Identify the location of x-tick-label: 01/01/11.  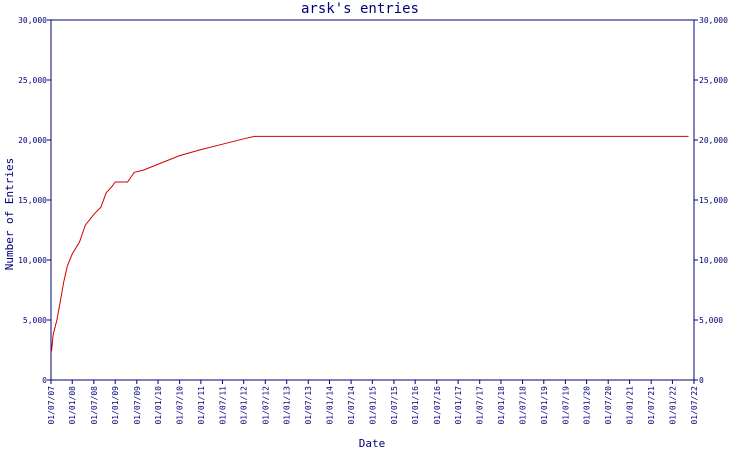
(201, 405).